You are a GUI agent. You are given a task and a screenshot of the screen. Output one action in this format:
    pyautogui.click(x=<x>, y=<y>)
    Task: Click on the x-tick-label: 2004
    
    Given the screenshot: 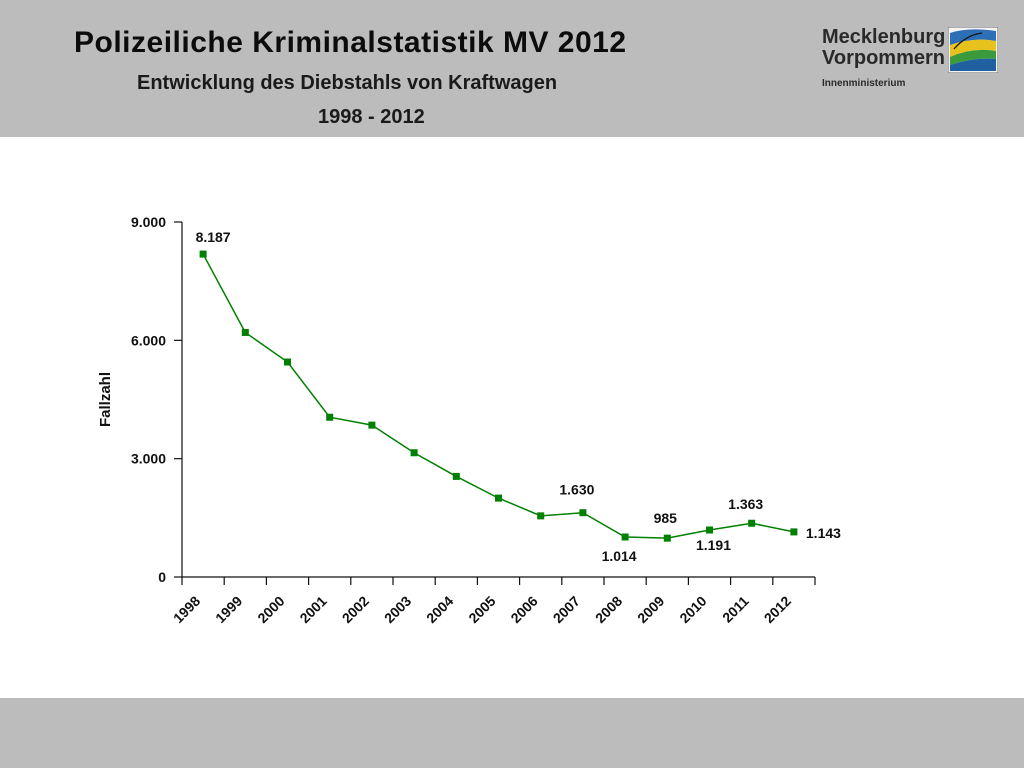 What is the action you would take?
    pyautogui.click(x=439, y=609)
    